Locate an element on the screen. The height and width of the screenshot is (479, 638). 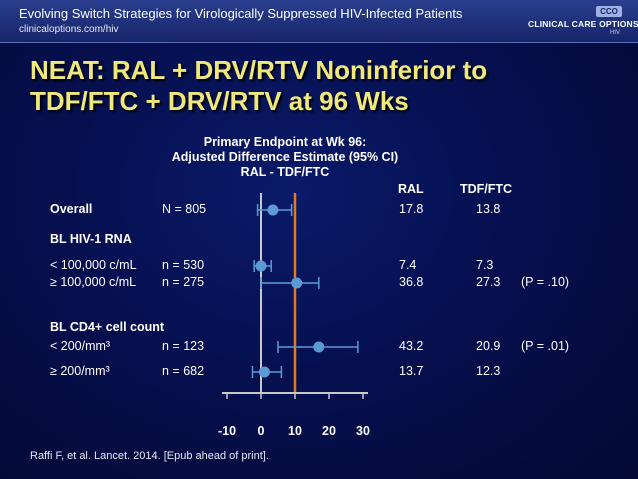
chart-title-line-1: Primary Endpoint at Wk 96: is located at coordinates (285, 142).